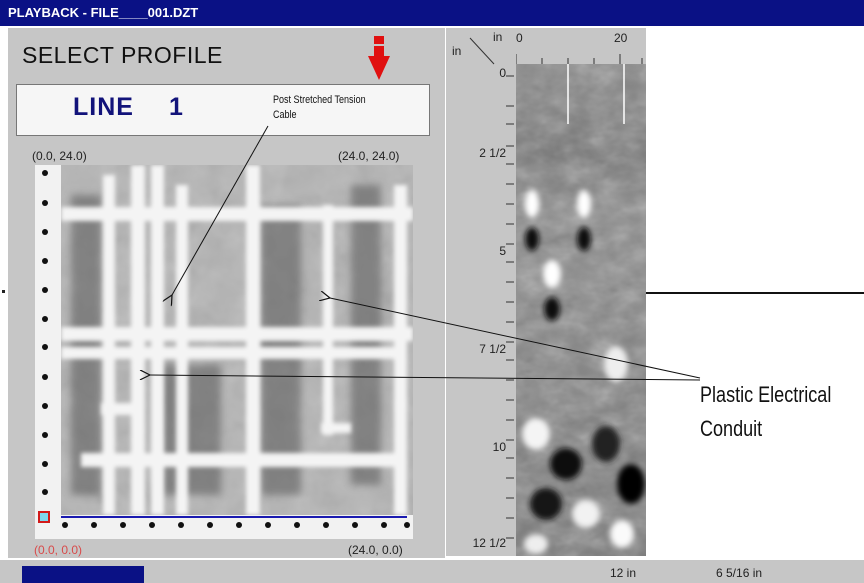  Describe the element at coordinates (765, 412) in the screenshot. I see `conduit-annotation: Plastic Electrical Conduit` at that location.